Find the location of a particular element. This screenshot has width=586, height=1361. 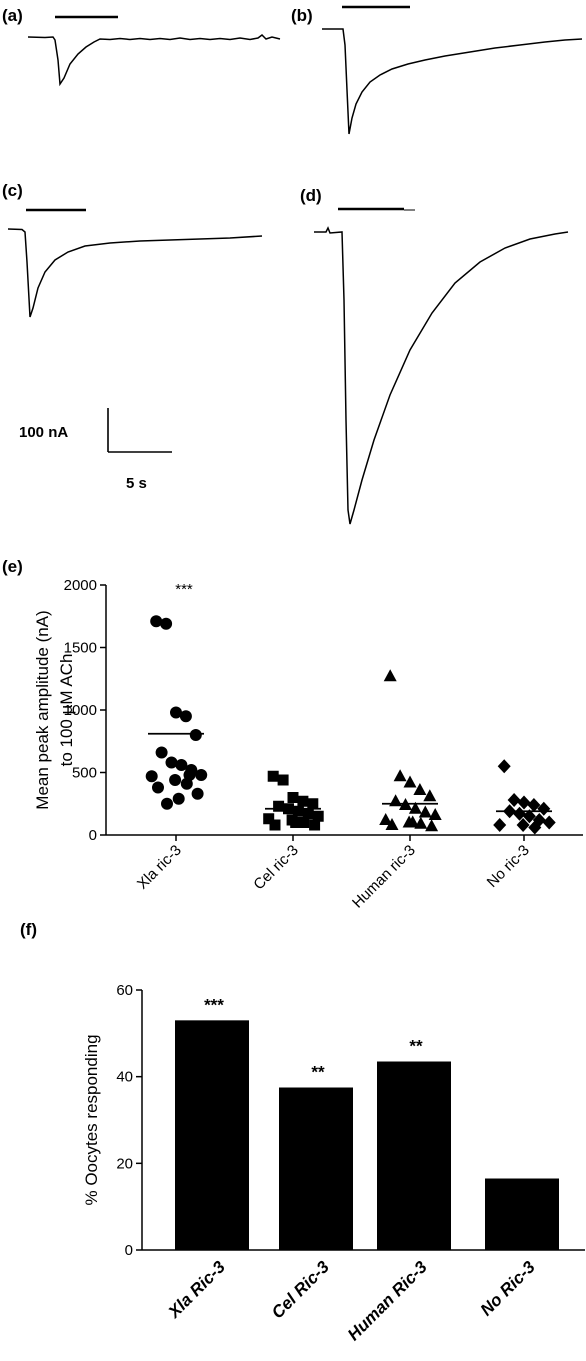

panel-label-a: (a) is located at coordinates (12, 15).